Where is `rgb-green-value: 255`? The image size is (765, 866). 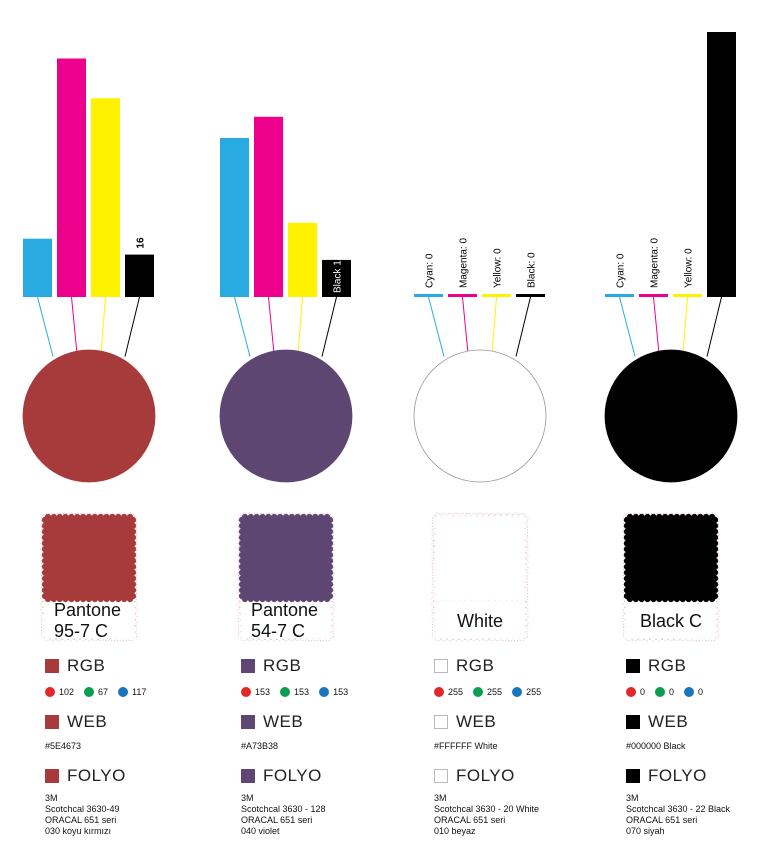 rgb-green-value: 255 is located at coordinates (487, 692).